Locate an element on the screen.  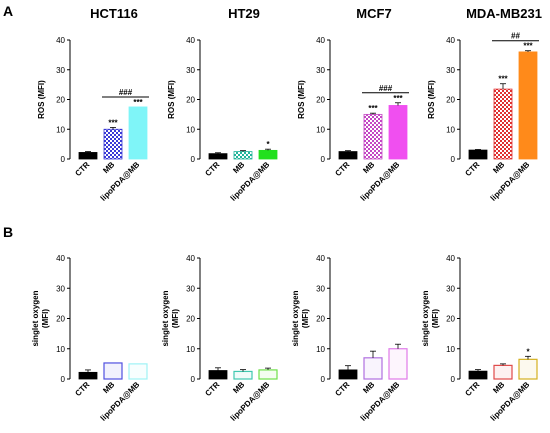
panel-a-label: A is located at coordinates (8, 11).